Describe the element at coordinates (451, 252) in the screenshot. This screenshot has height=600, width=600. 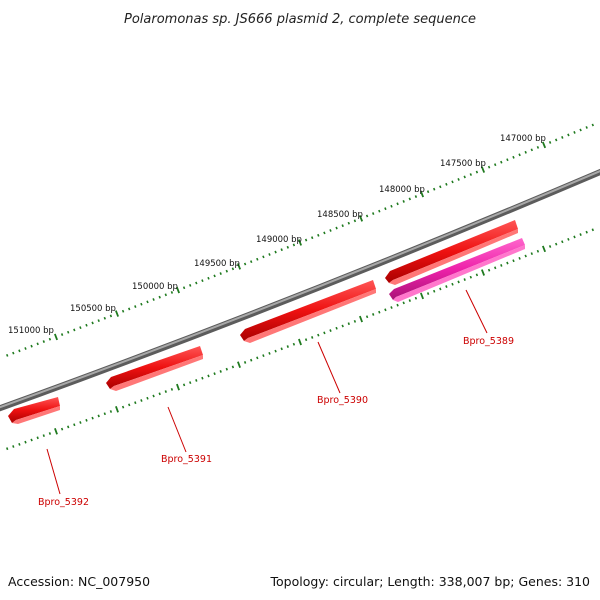
I see `gene-unlabeled-red` at that location.